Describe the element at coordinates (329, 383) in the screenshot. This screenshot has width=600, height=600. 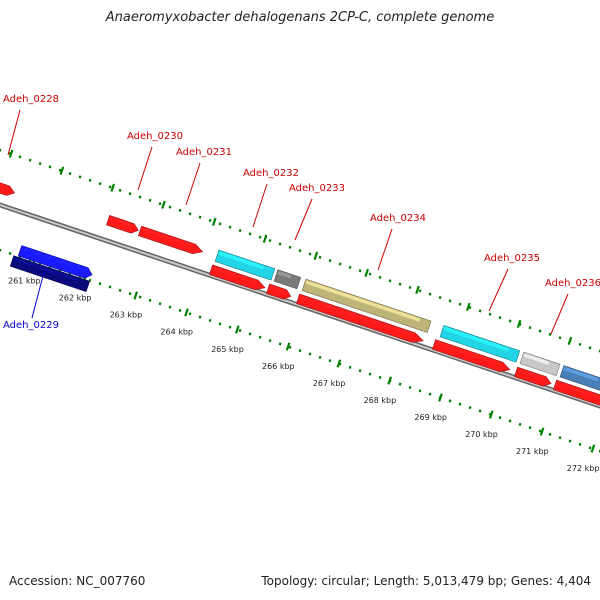
I see `kbp-tick-label: 267 kbp` at that location.